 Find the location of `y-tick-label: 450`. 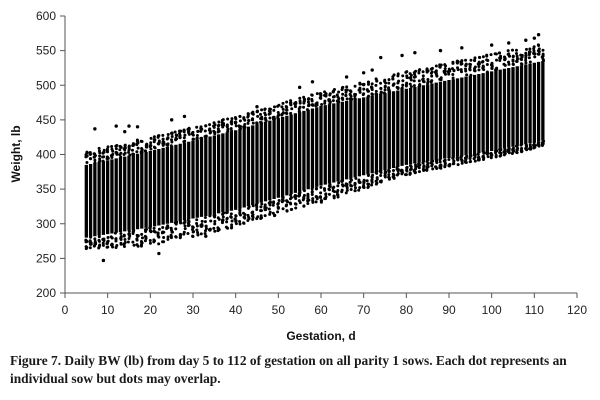

y-tick-label: 450 is located at coordinates (46, 120).